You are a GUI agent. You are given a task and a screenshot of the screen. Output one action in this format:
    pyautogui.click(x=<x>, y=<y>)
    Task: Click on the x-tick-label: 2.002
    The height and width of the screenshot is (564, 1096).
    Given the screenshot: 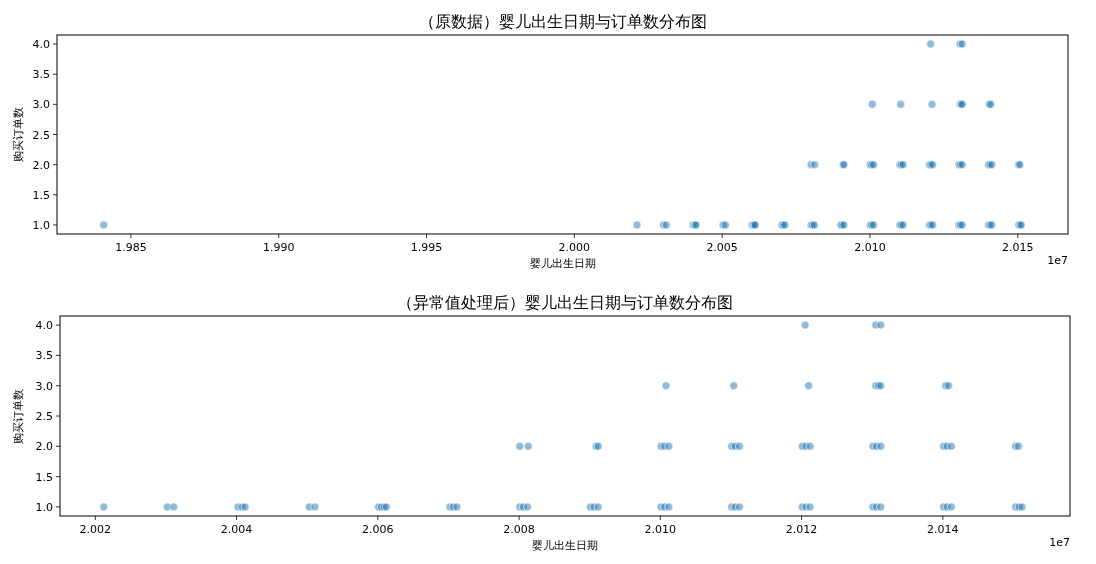 What is the action you would take?
    pyautogui.click(x=95, y=529)
    